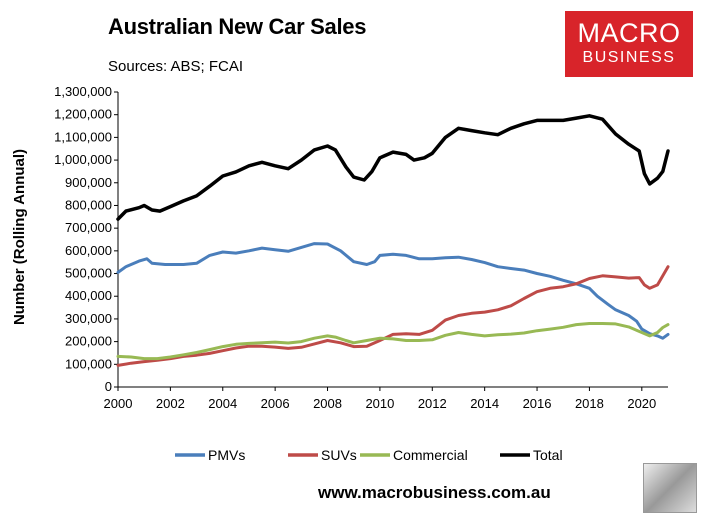 The height and width of the screenshot is (516, 701). I want to click on x-tick-label: 2016, so click(537, 403).